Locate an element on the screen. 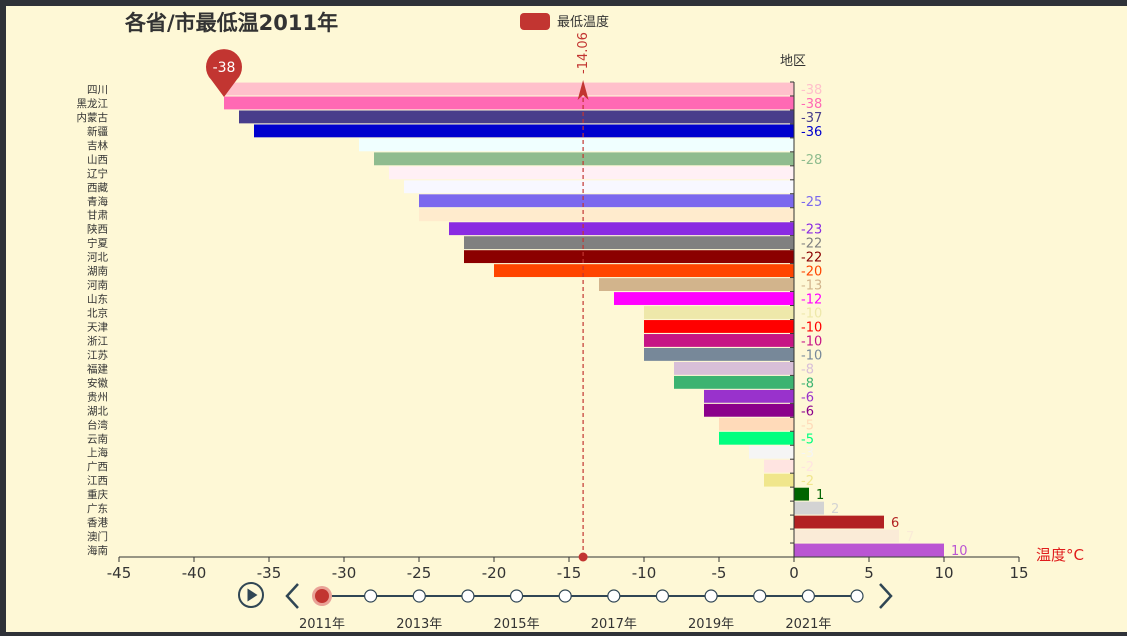 The image size is (1127, 636). category-label: 江苏 is located at coordinates (97, 354).